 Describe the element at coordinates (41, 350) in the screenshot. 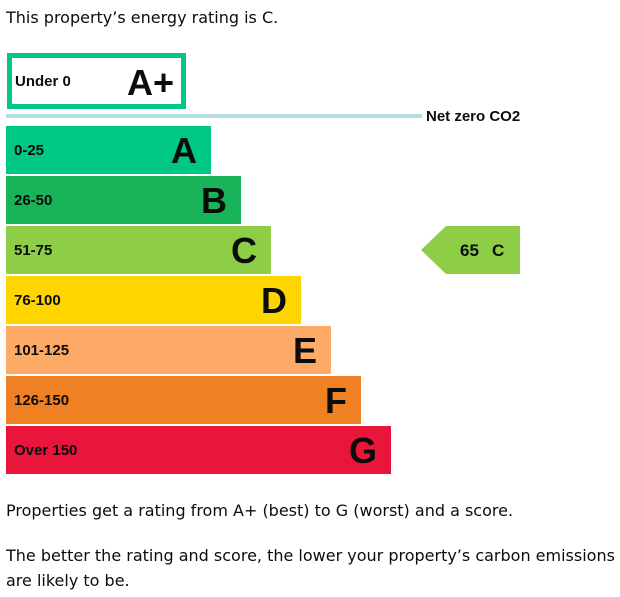

I see `band-e-range: 101-125` at that location.